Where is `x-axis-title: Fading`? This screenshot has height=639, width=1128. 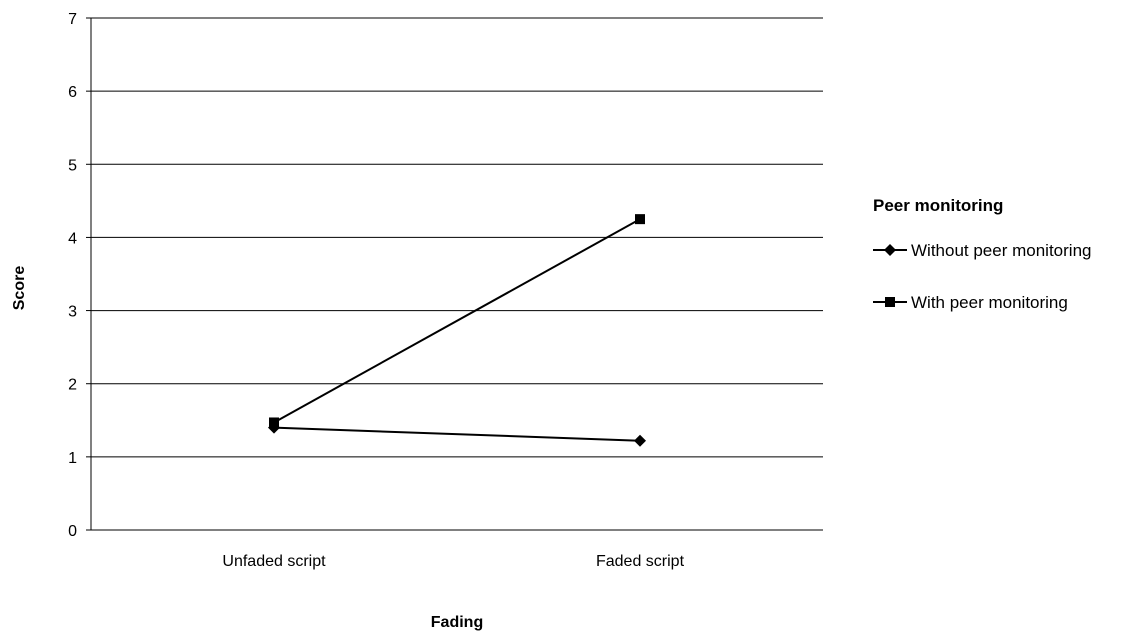 x-axis-title: Fading is located at coordinates (457, 622).